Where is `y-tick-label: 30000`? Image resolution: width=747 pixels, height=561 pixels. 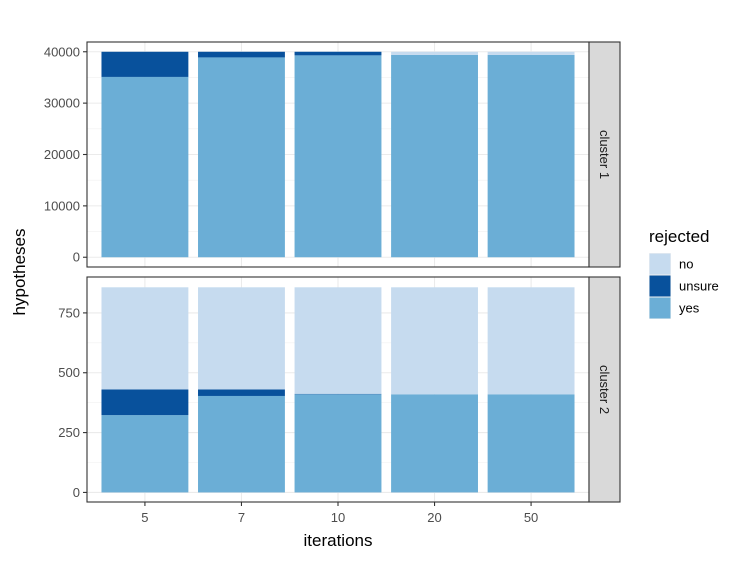
y-tick-label: 30000 is located at coordinates (62, 103).